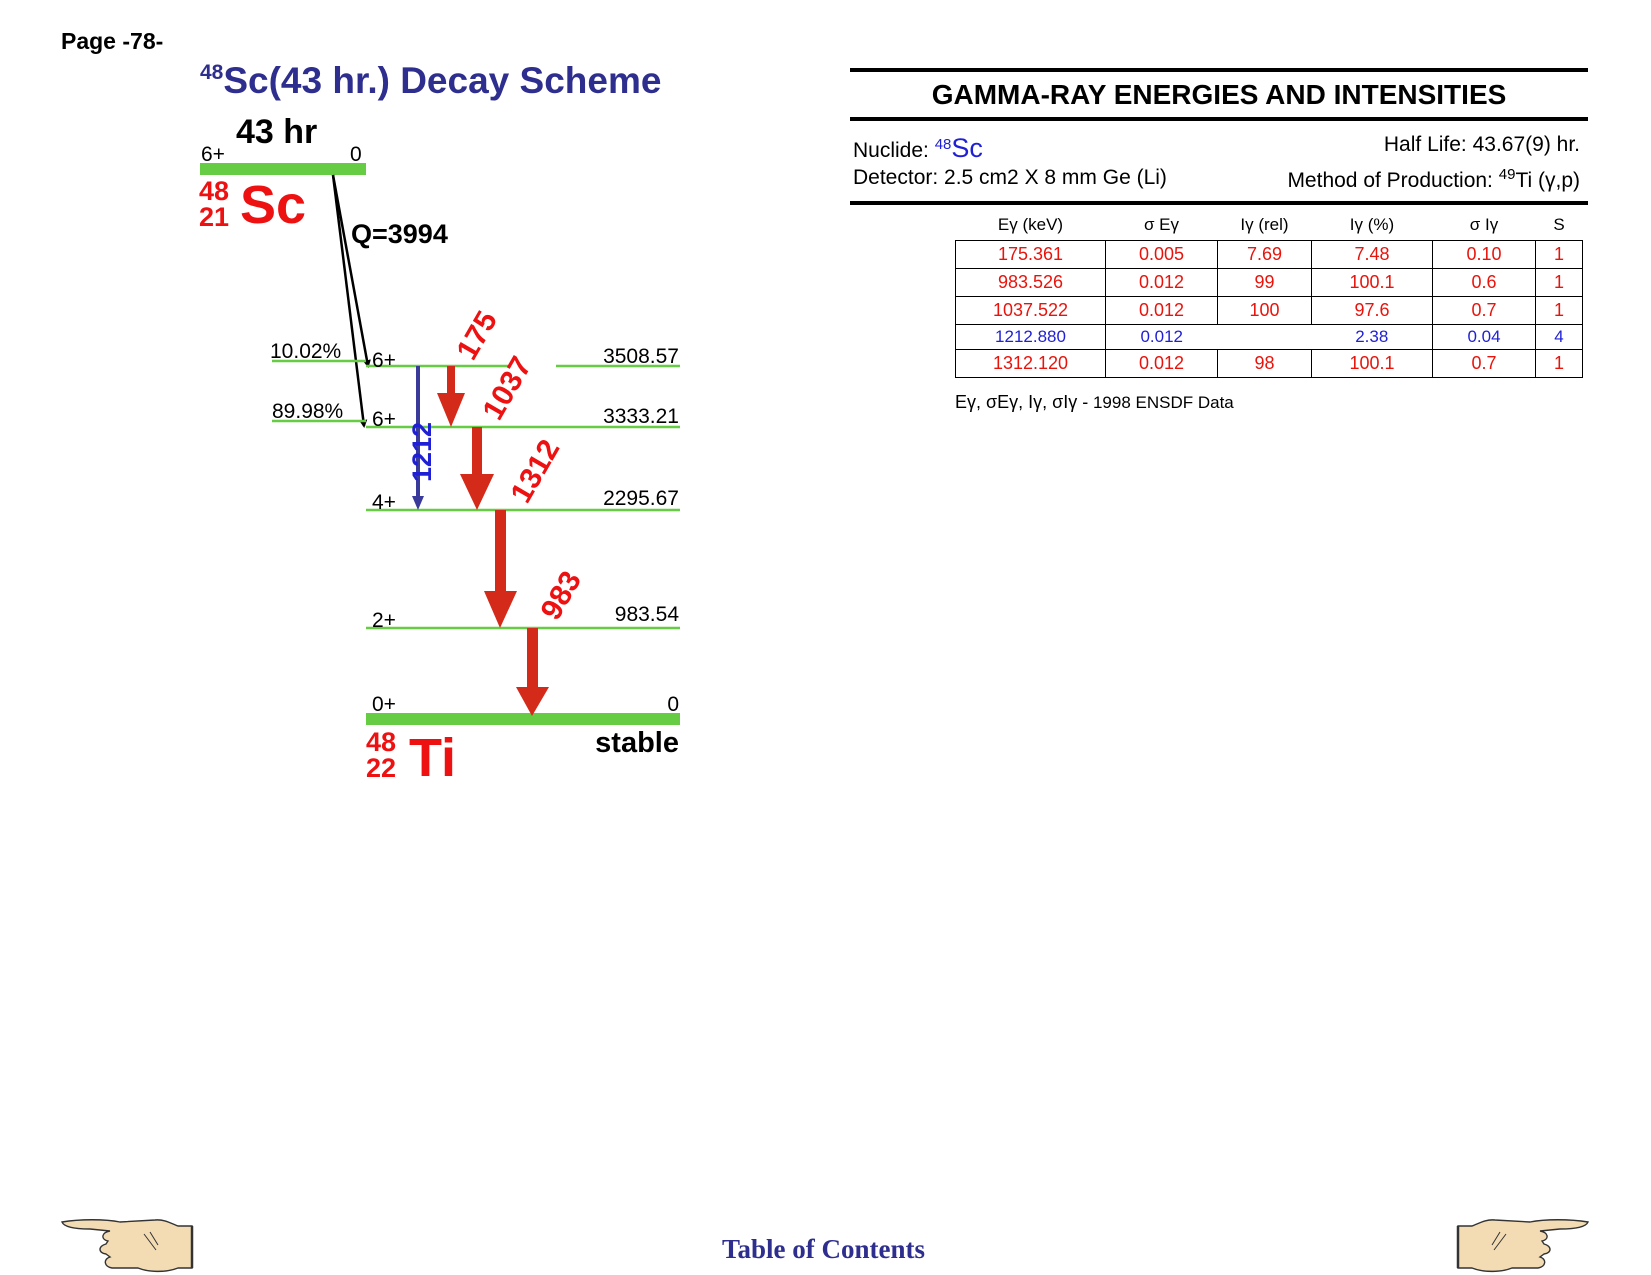 This screenshot has height=1275, width=1651. Describe the element at coordinates (381, 742) in the screenshot. I see `daughter-mass-number: 48` at that location.